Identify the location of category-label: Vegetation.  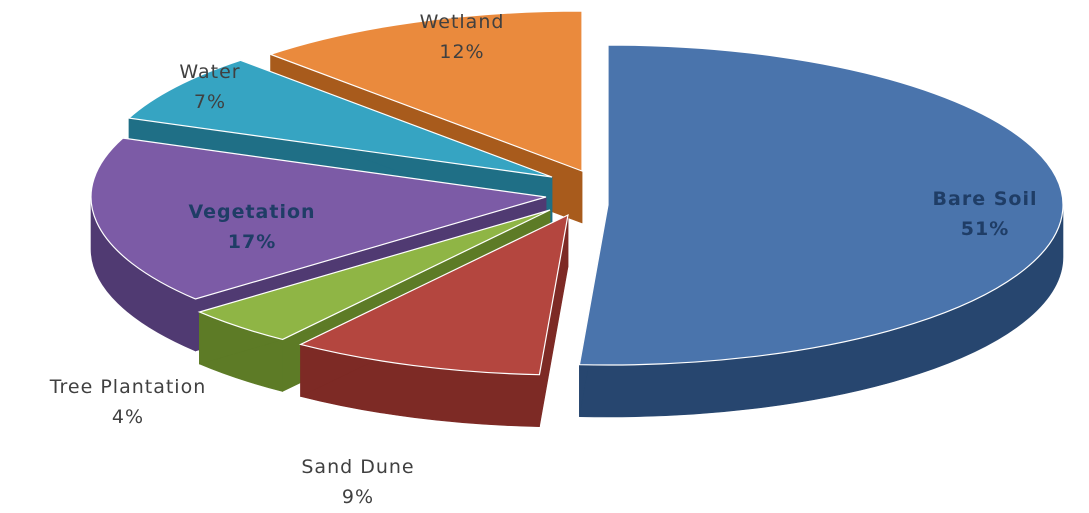
(251, 212).